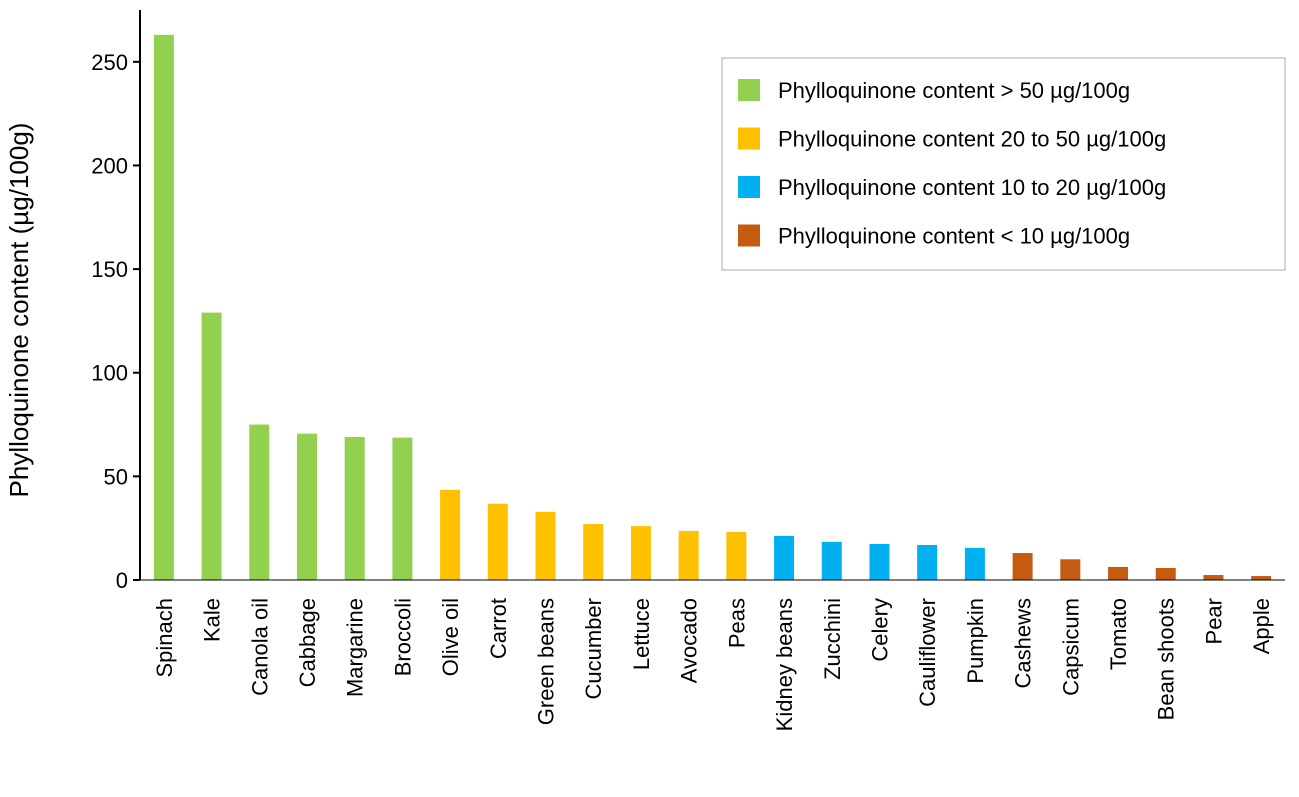 The image size is (1299, 797). What do you see at coordinates (736, 623) in the screenshot?
I see `x-tick-label: Peas` at bounding box center [736, 623].